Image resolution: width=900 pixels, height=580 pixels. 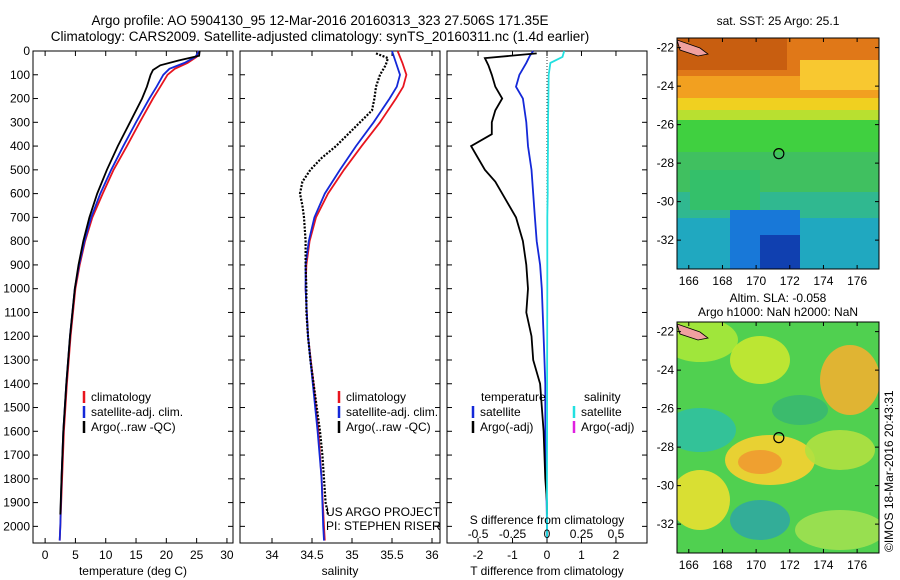 What do you see at coordinates (75, 555) in the screenshot?
I see `temp-xtick-label: 5` at bounding box center [75, 555].